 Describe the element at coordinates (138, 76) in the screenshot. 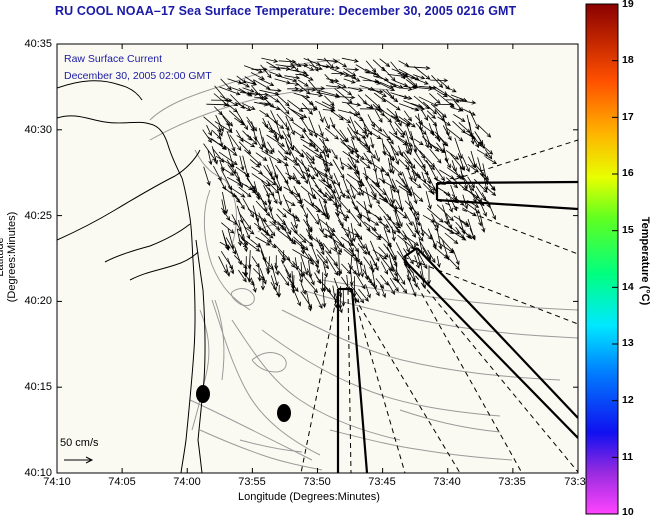

I see `current-timestamp: December 30, 2005 02:00 GMT` at that location.